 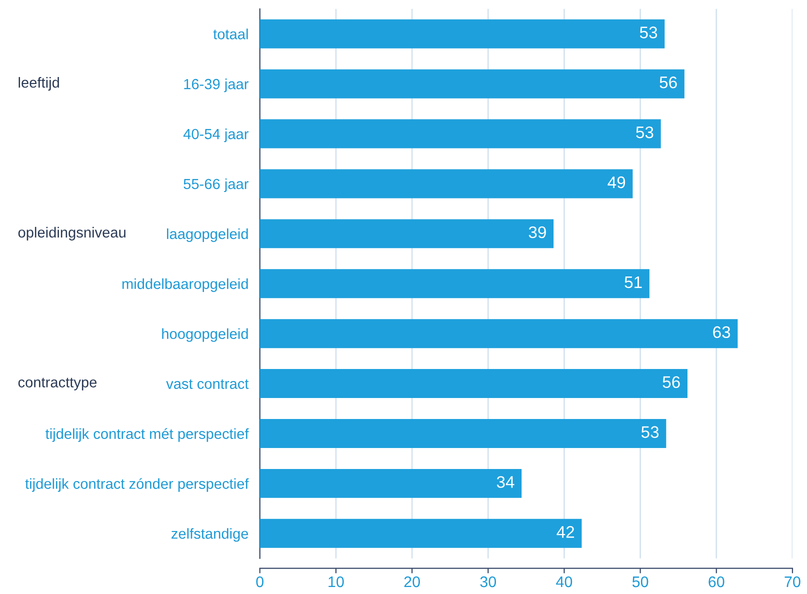 What do you see at coordinates (207, 384) in the screenshot?
I see `y-tick-label: vast contract` at bounding box center [207, 384].